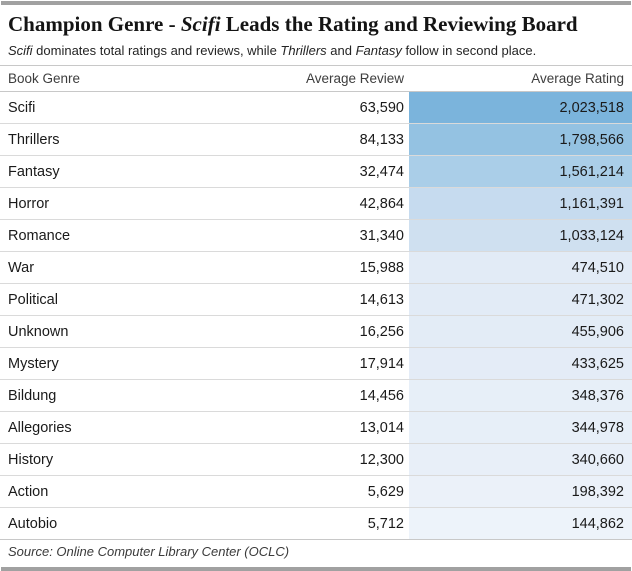 The width and height of the screenshot is (632, 571). I want to click on genre-cell: Action, so click(124, 491).